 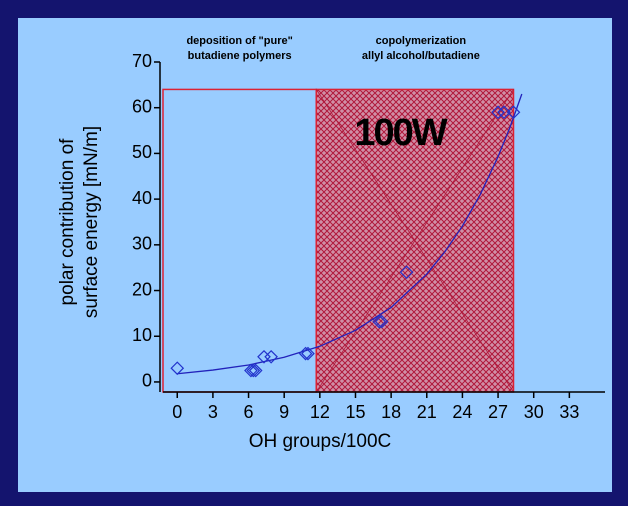 I want to click on x-tick-label: 21, so click(x=427, y=412).